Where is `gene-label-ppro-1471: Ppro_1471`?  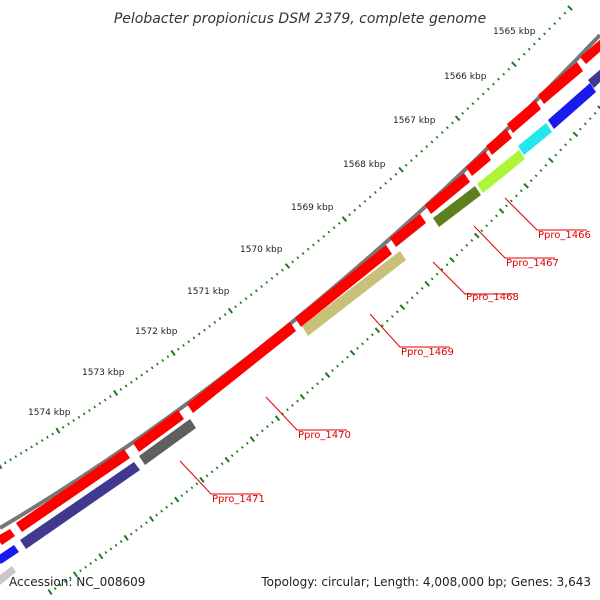 gene-label-ppro-1471: Ppro_1471 is located at coordinates (238, 499).